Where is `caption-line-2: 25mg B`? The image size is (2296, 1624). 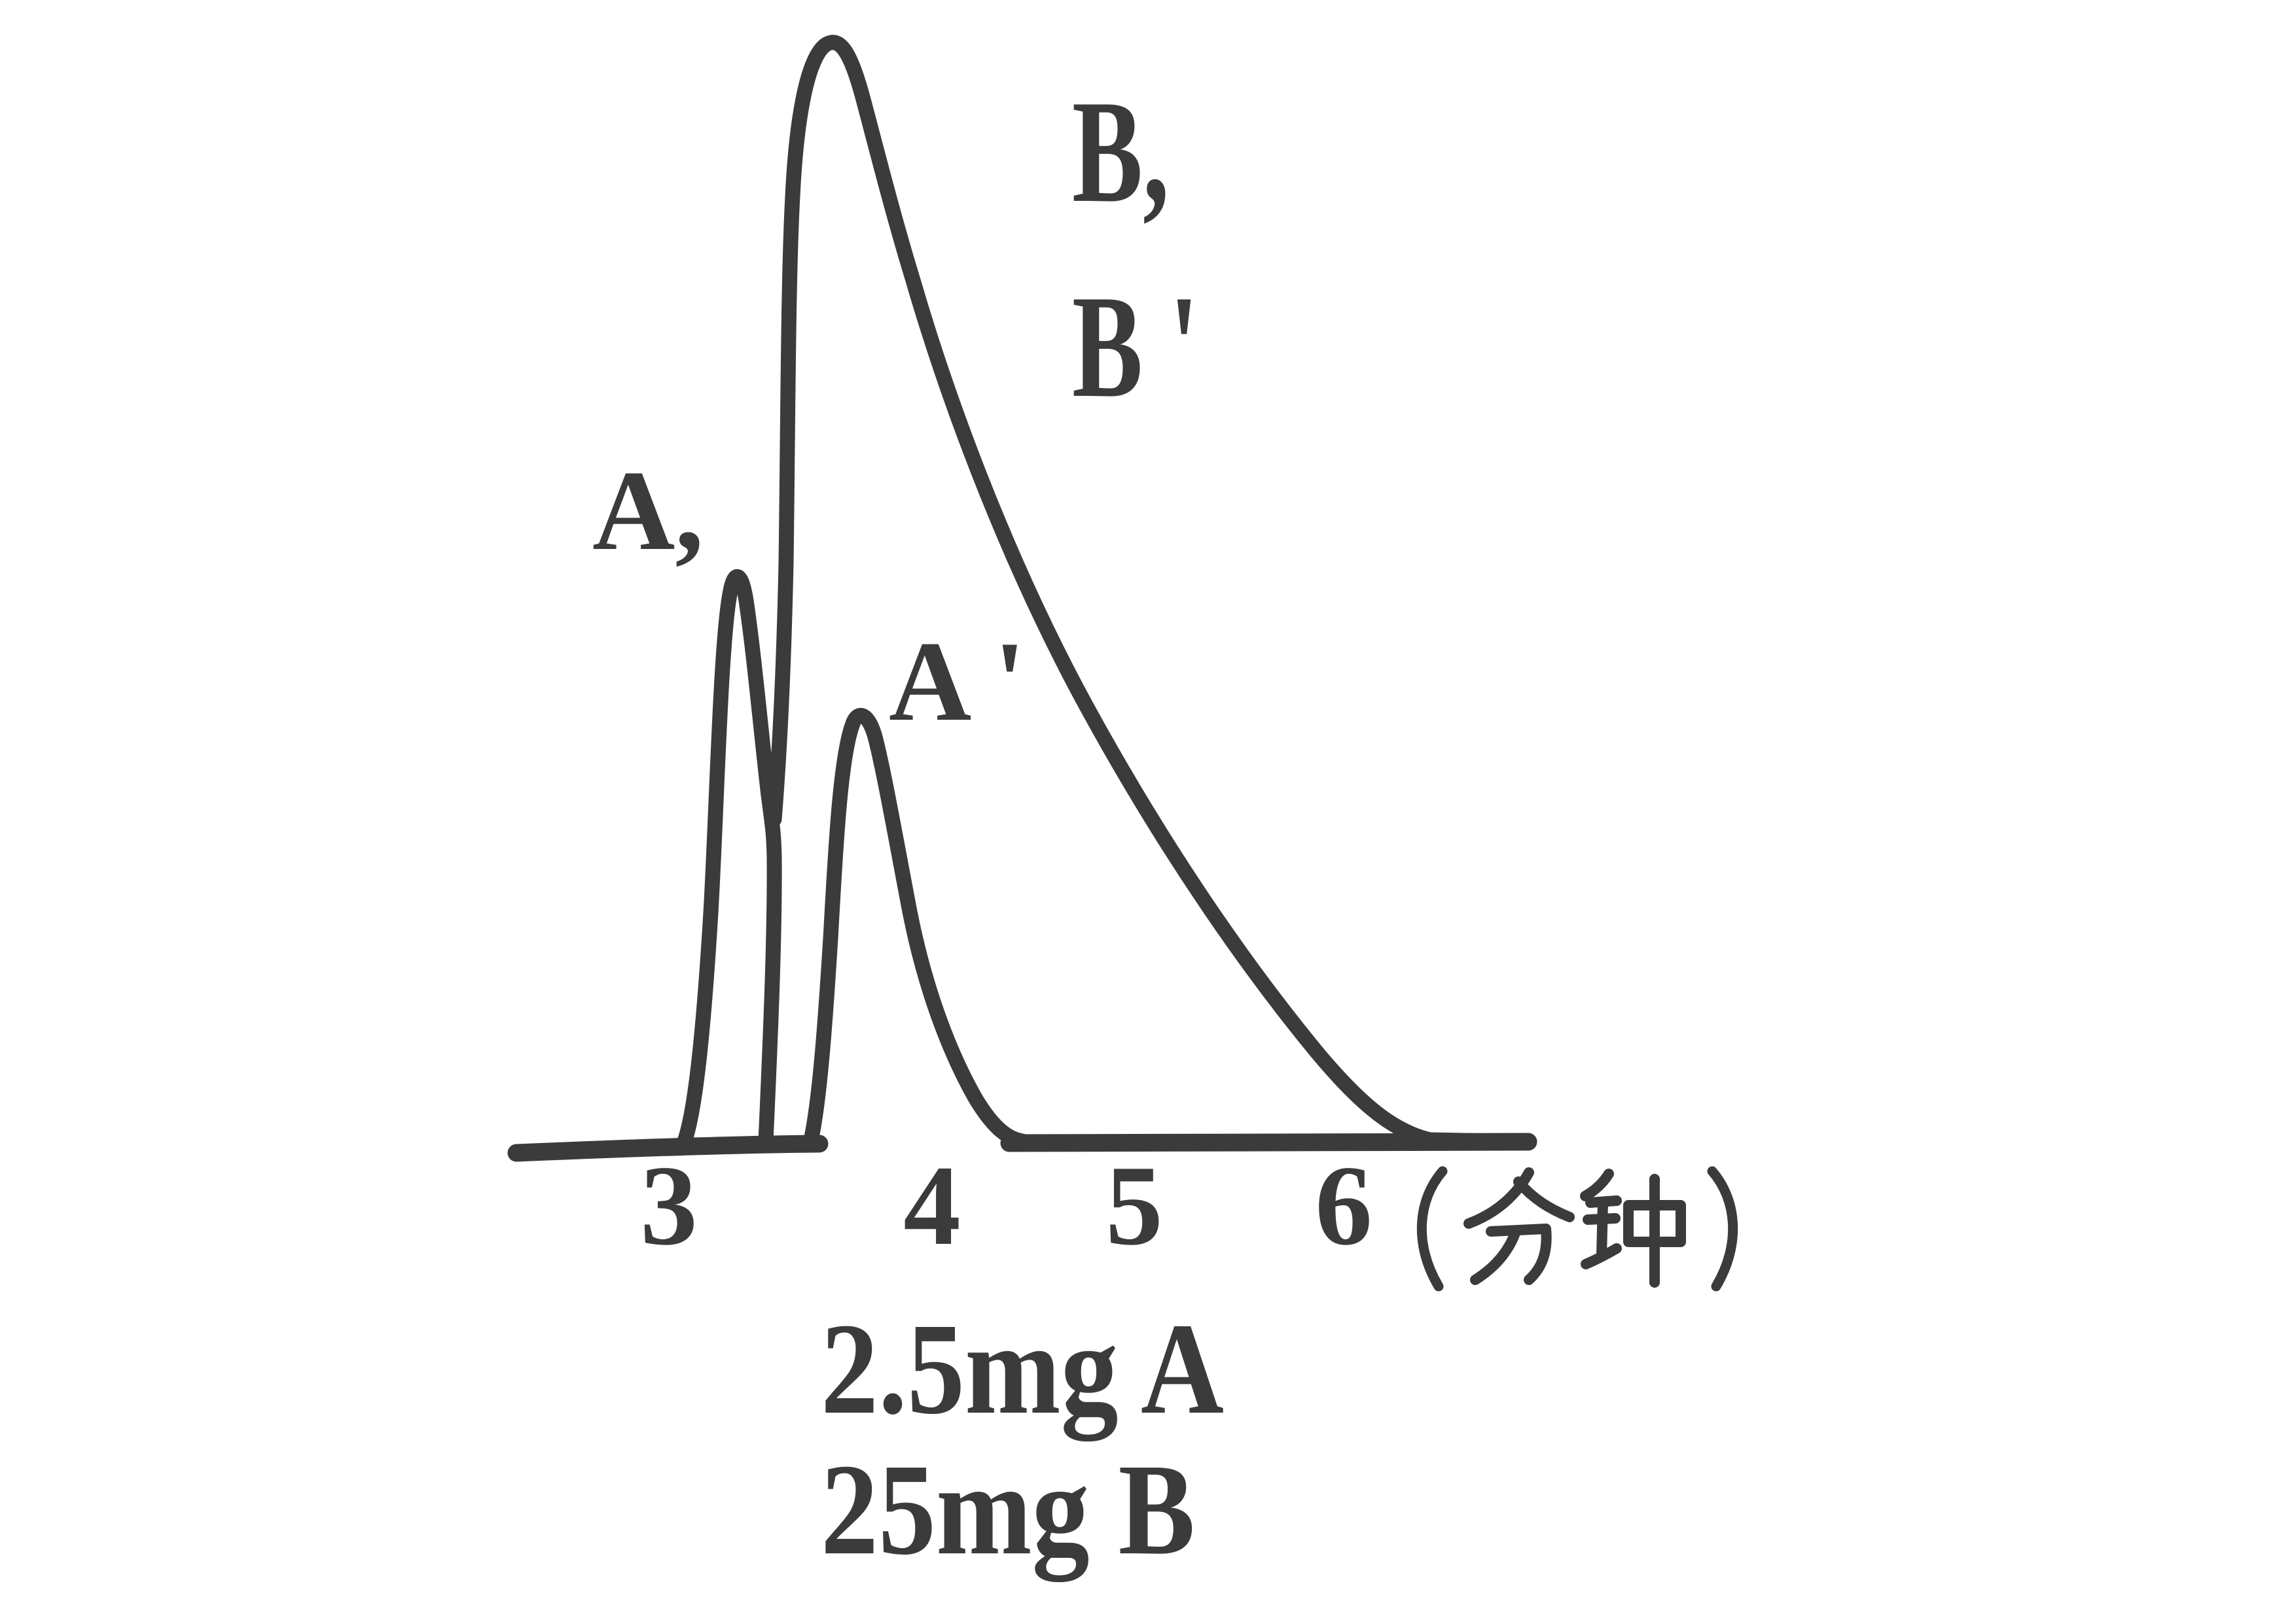 caption-line-2: 25mg B is located at coordinates (1008, 1510).